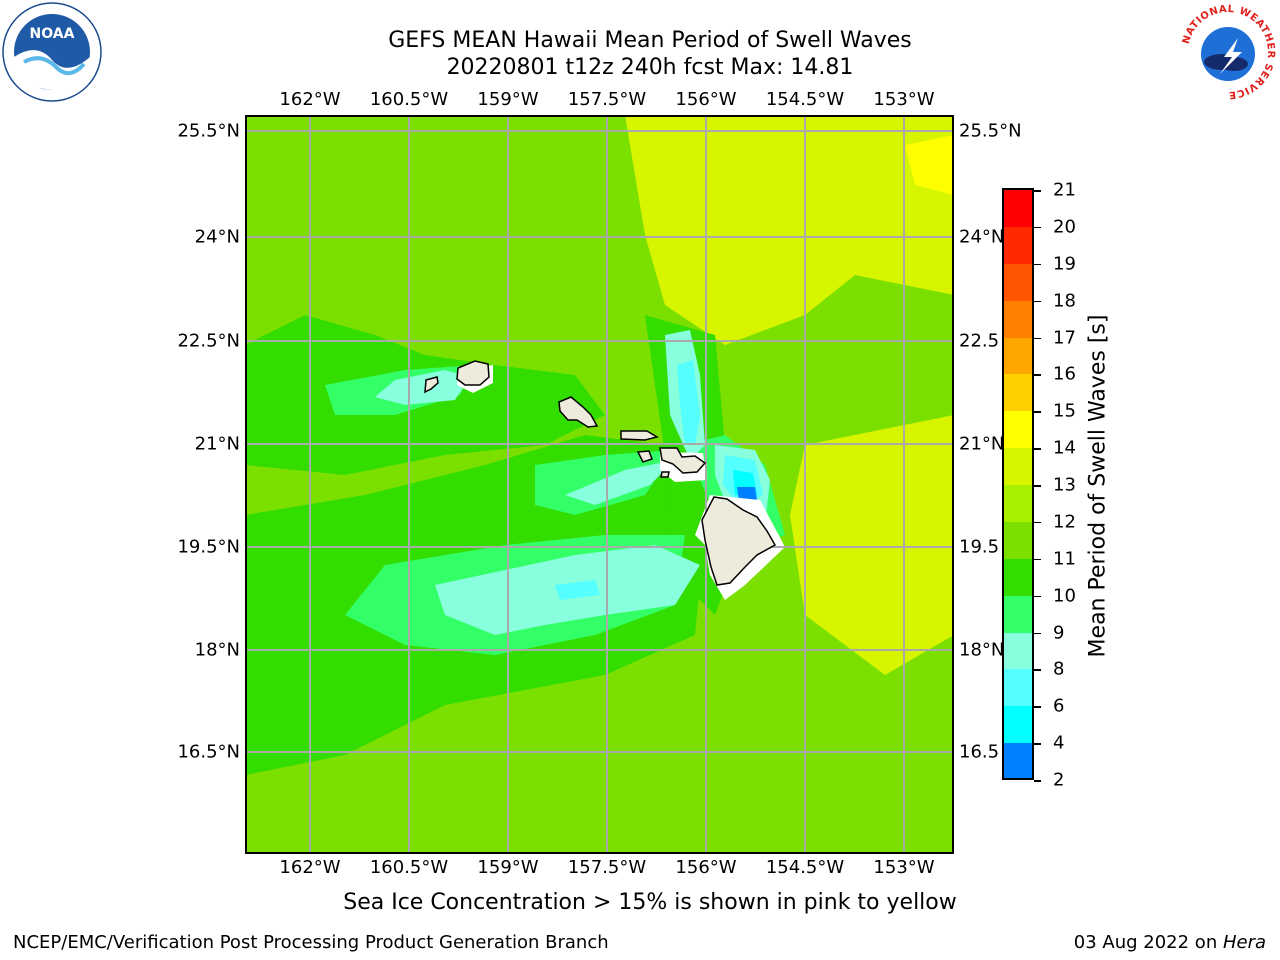 The height and width of the screenshot is (960, 1280). I want to click on footer-machine: Hera, so click(1244, 942).